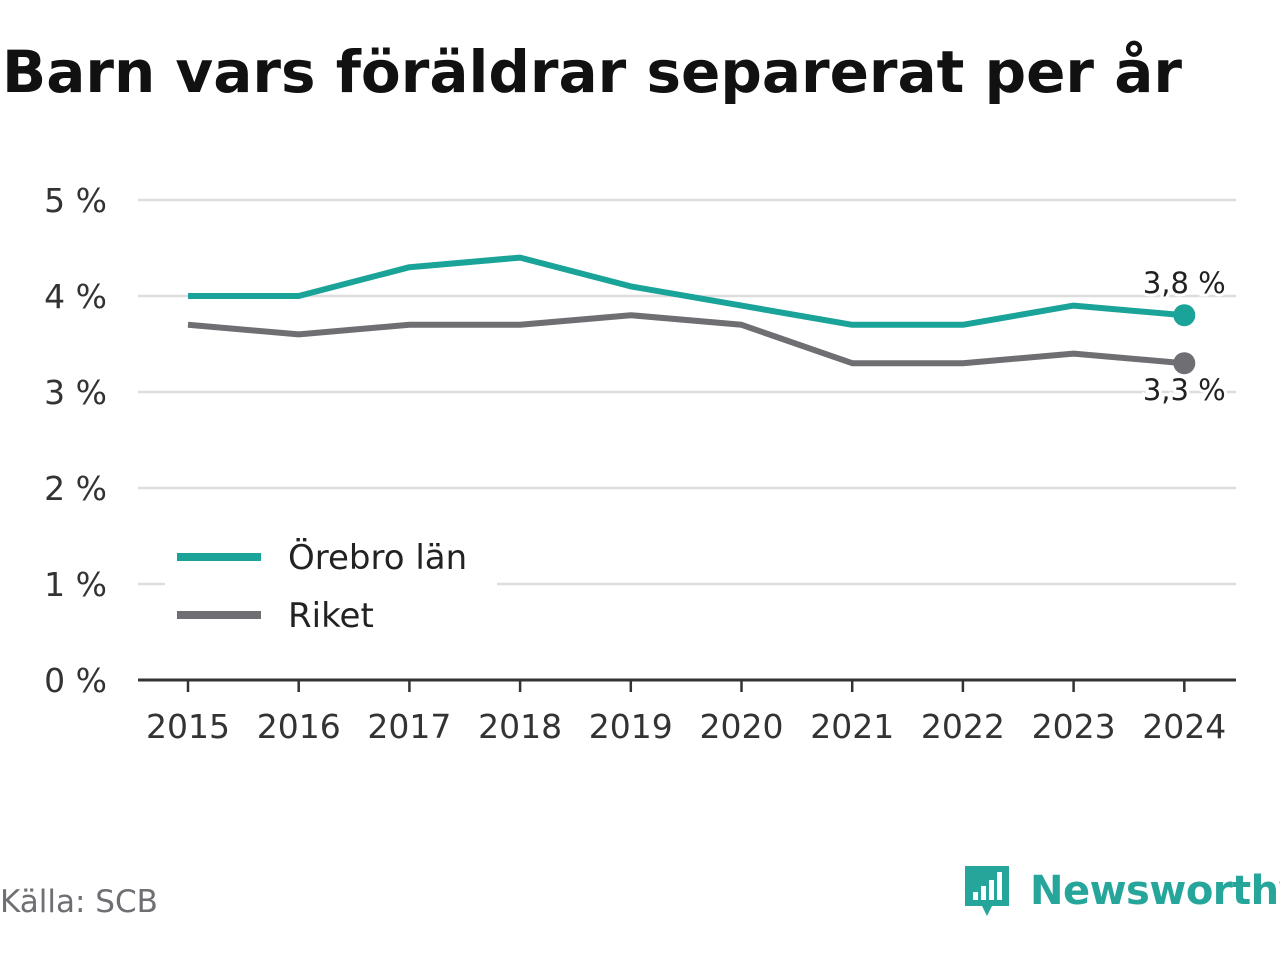 This screenshot has width=1280, height=960. Describe the element at coordinates (592, 72) in the screenshot. I see `chart-title: Barn vars föräldrar separerat per år` at that location.